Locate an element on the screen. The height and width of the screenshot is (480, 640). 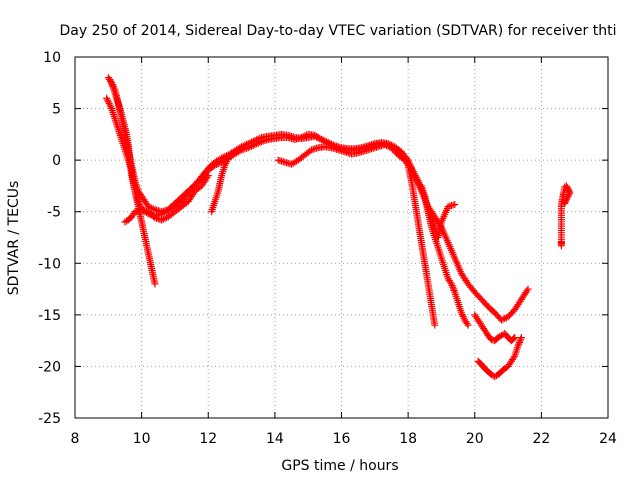
series-track-h is located at coordinates (495, 328).